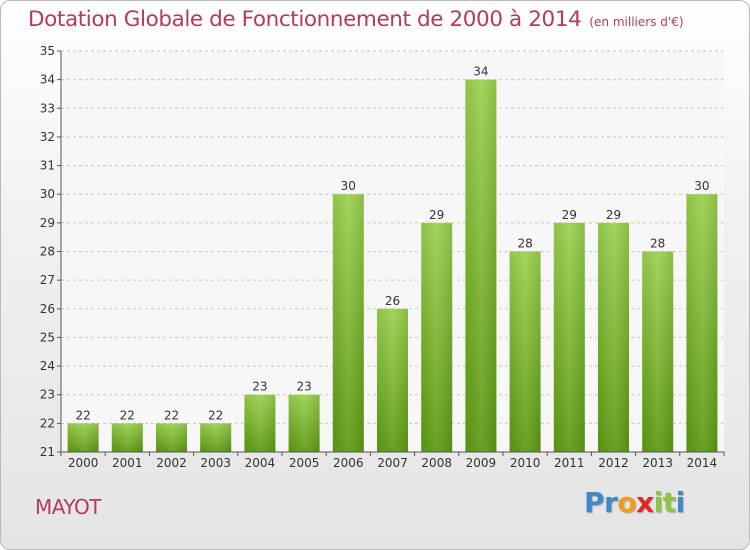 The height and width of the screenshot is (550, 750). I want to click on proxiti-logo: Proxiti, so click(634, 502).